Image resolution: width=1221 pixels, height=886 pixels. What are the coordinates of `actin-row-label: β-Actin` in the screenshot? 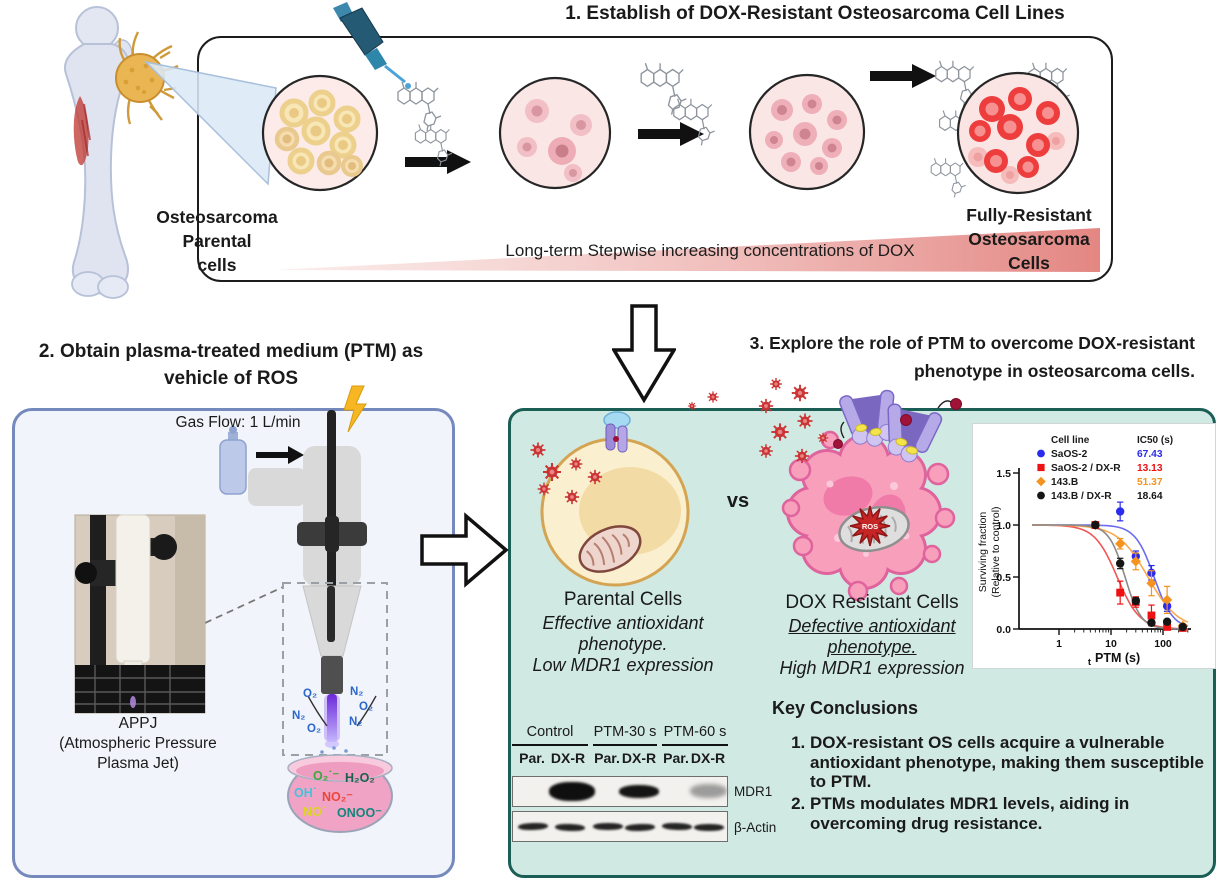 It's located at (755, 827).